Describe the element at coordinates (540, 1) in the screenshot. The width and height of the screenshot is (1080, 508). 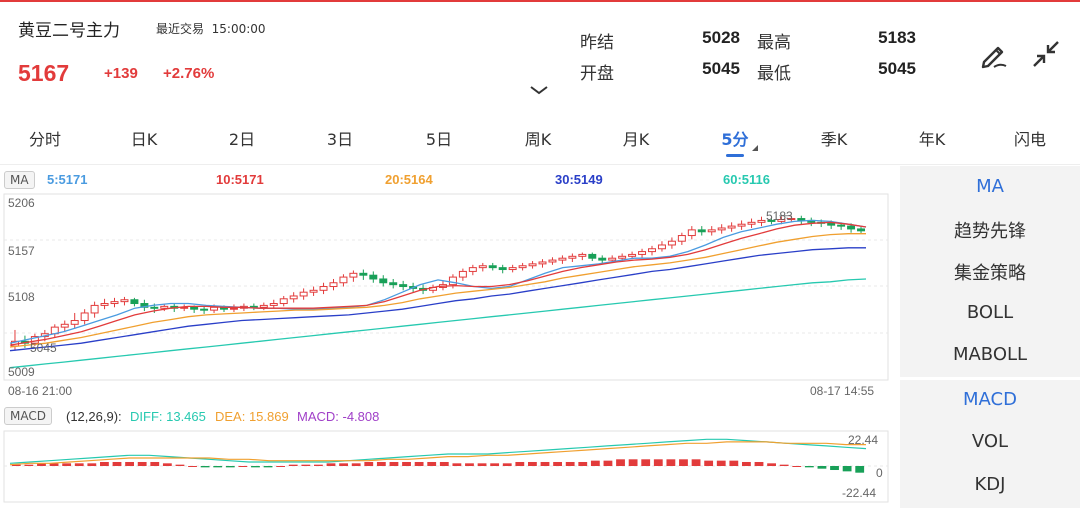
I see `top-accent-line` at that location.